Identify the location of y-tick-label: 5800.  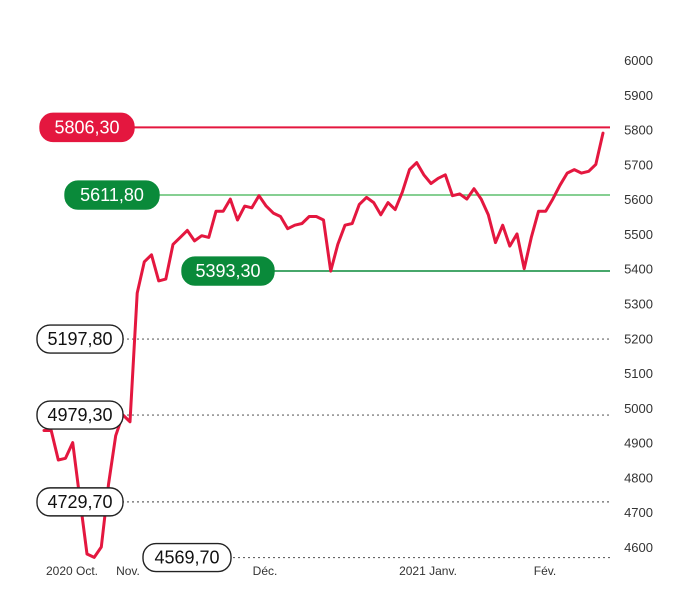
(638, 130).